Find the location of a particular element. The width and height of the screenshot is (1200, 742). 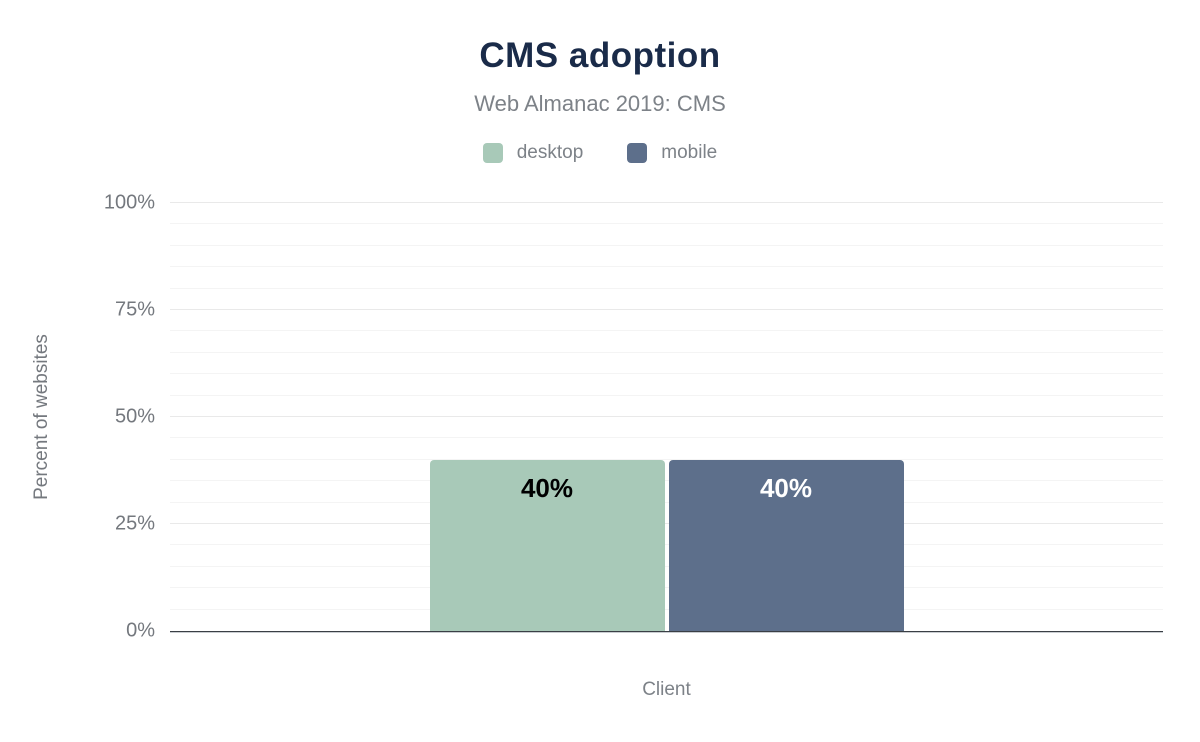

legend-item-mobile: mobile is located at coordinates (672, 153).